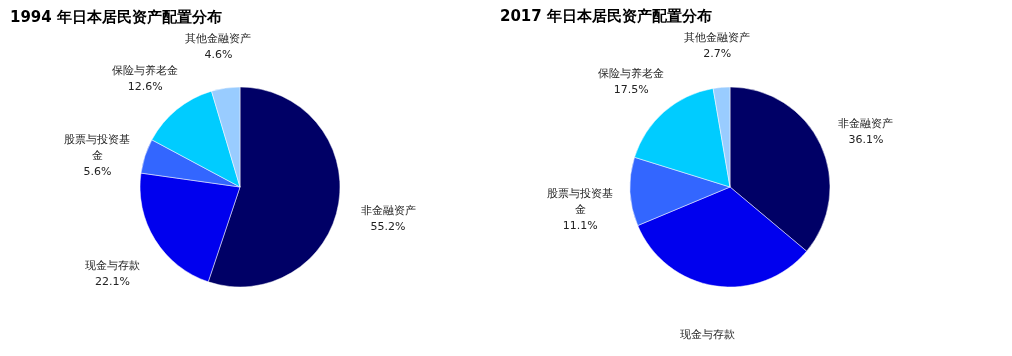 This screenshot has width=1012, height=356. Describe the element at coordinates (717, 53) in the screenshot. I see `data-label: 2.7%` at that location.